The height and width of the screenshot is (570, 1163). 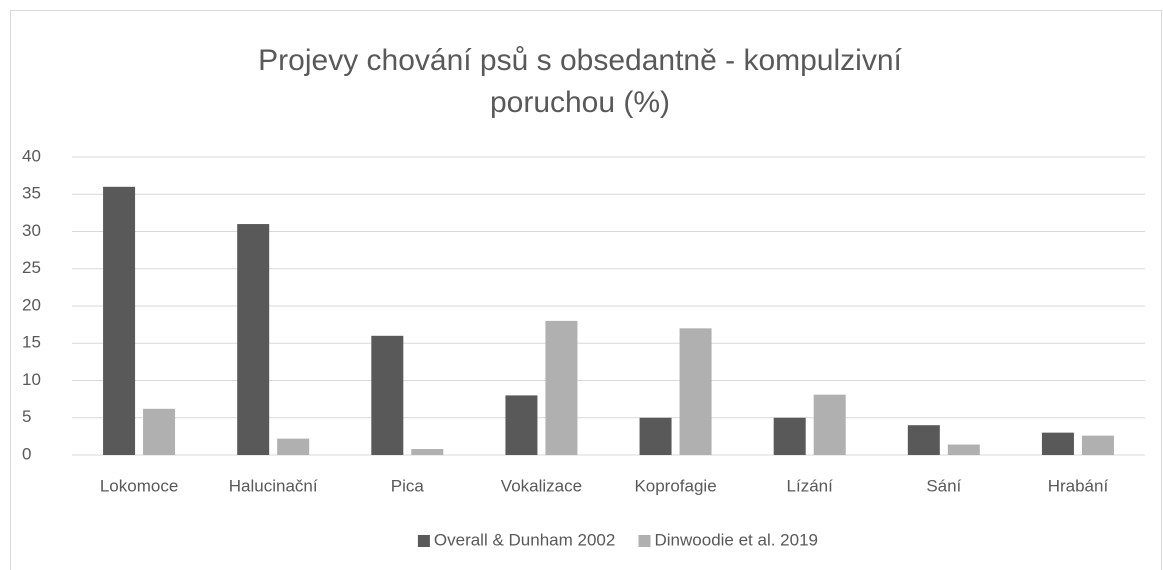 What do you see at coordinates (31, 230) in the screenshot?
I see `y-tick-label: 30` at bounding box center [31, 230].